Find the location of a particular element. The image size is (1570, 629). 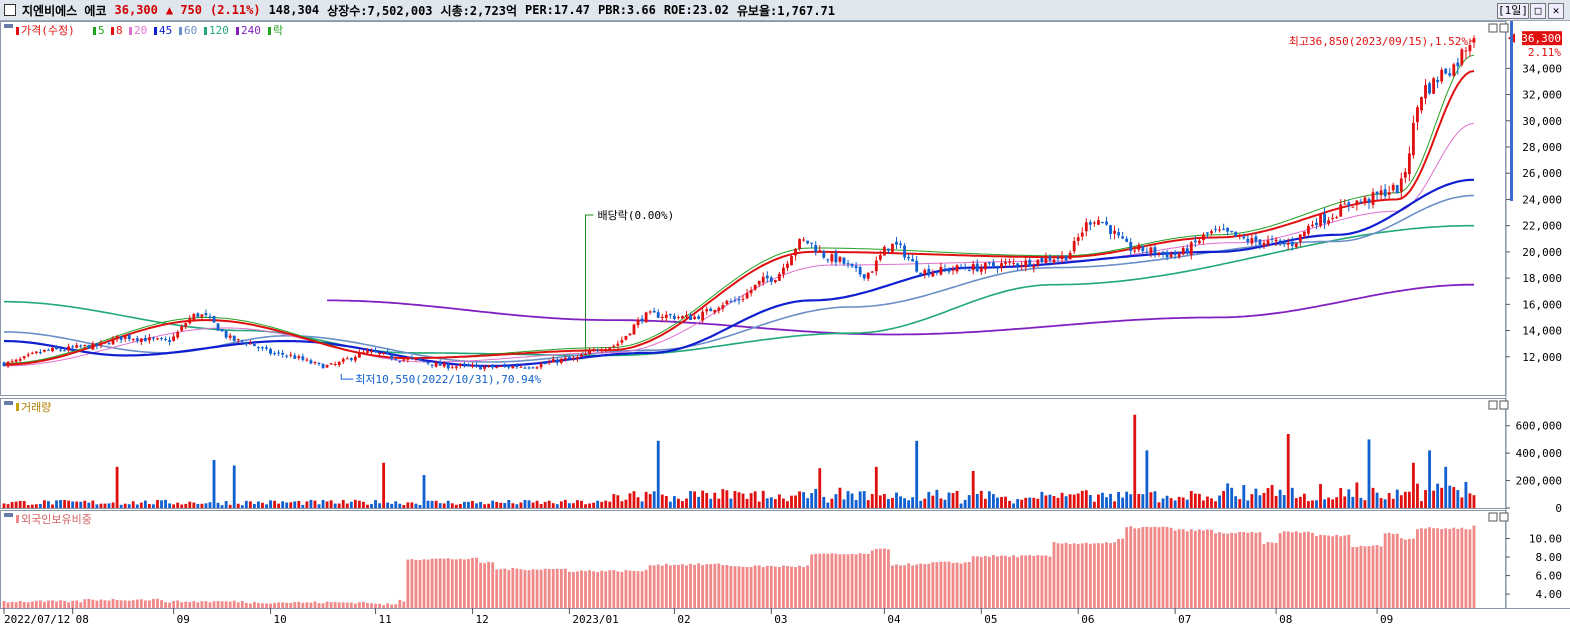

volume-value: 148,304 is located at coordinates (294, 10).